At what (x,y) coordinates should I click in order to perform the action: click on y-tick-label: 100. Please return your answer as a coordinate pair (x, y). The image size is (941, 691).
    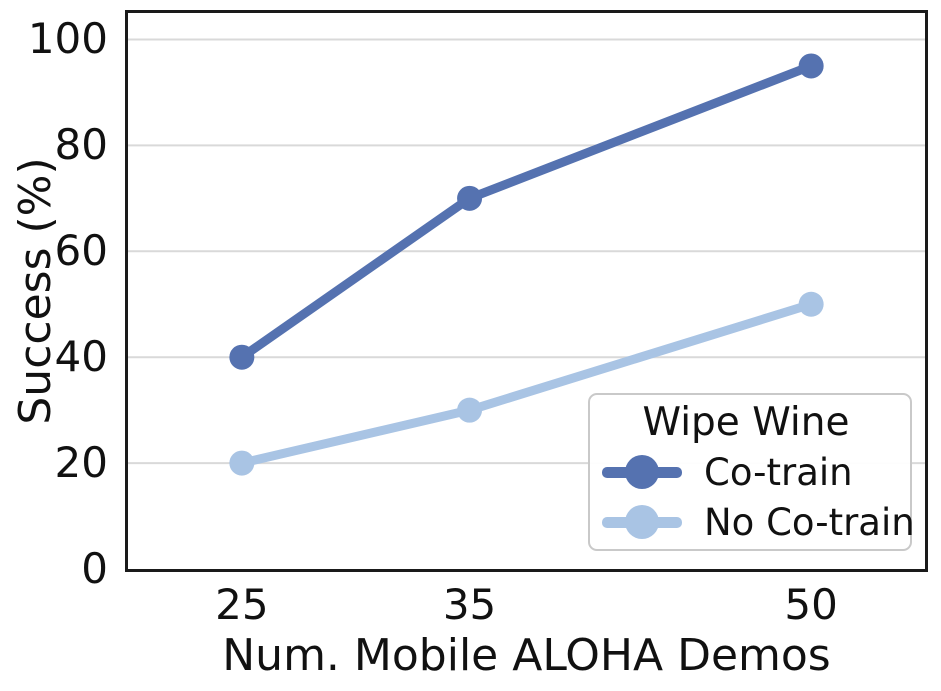
    Looking at the image, I should click on (67, 39).